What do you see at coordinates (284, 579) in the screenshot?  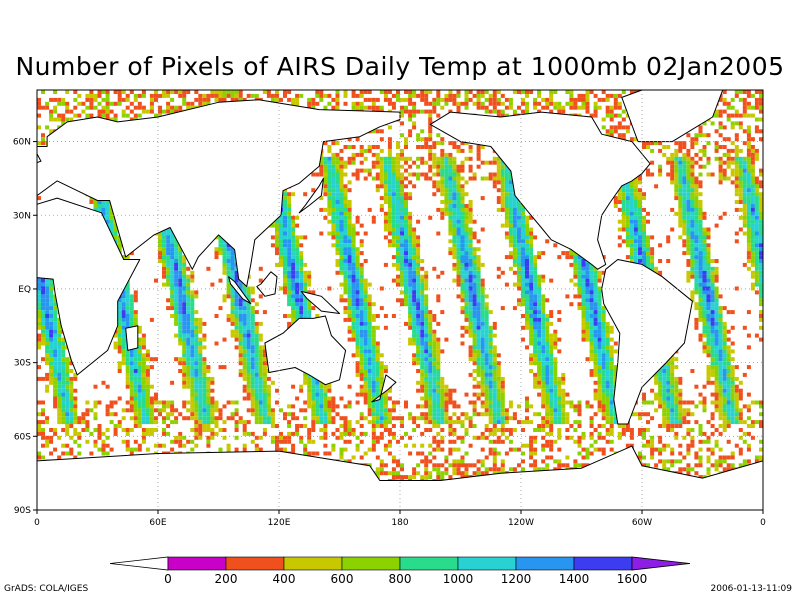 I see `colorbar-label: 400` at bounding box center [284, 579].